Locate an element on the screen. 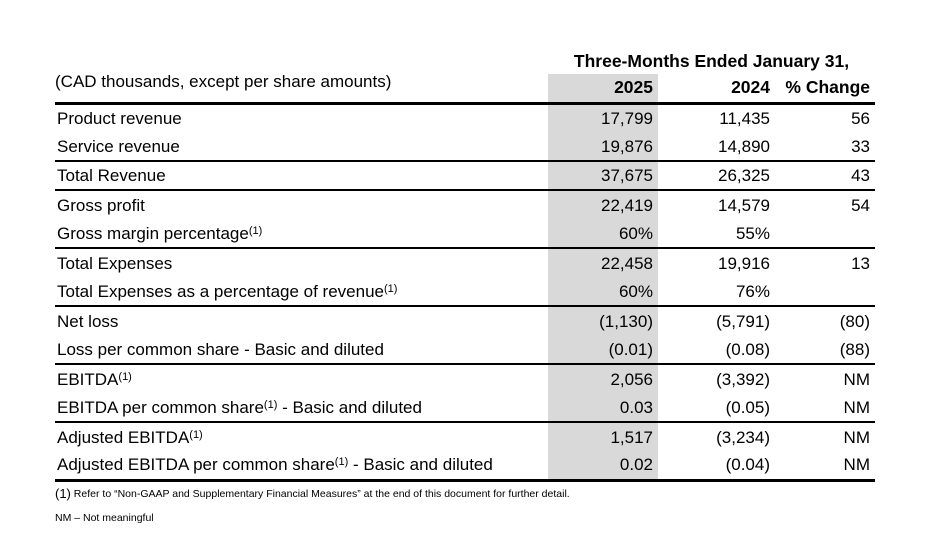  value-change: 13 is located at coordinates (860, 263).